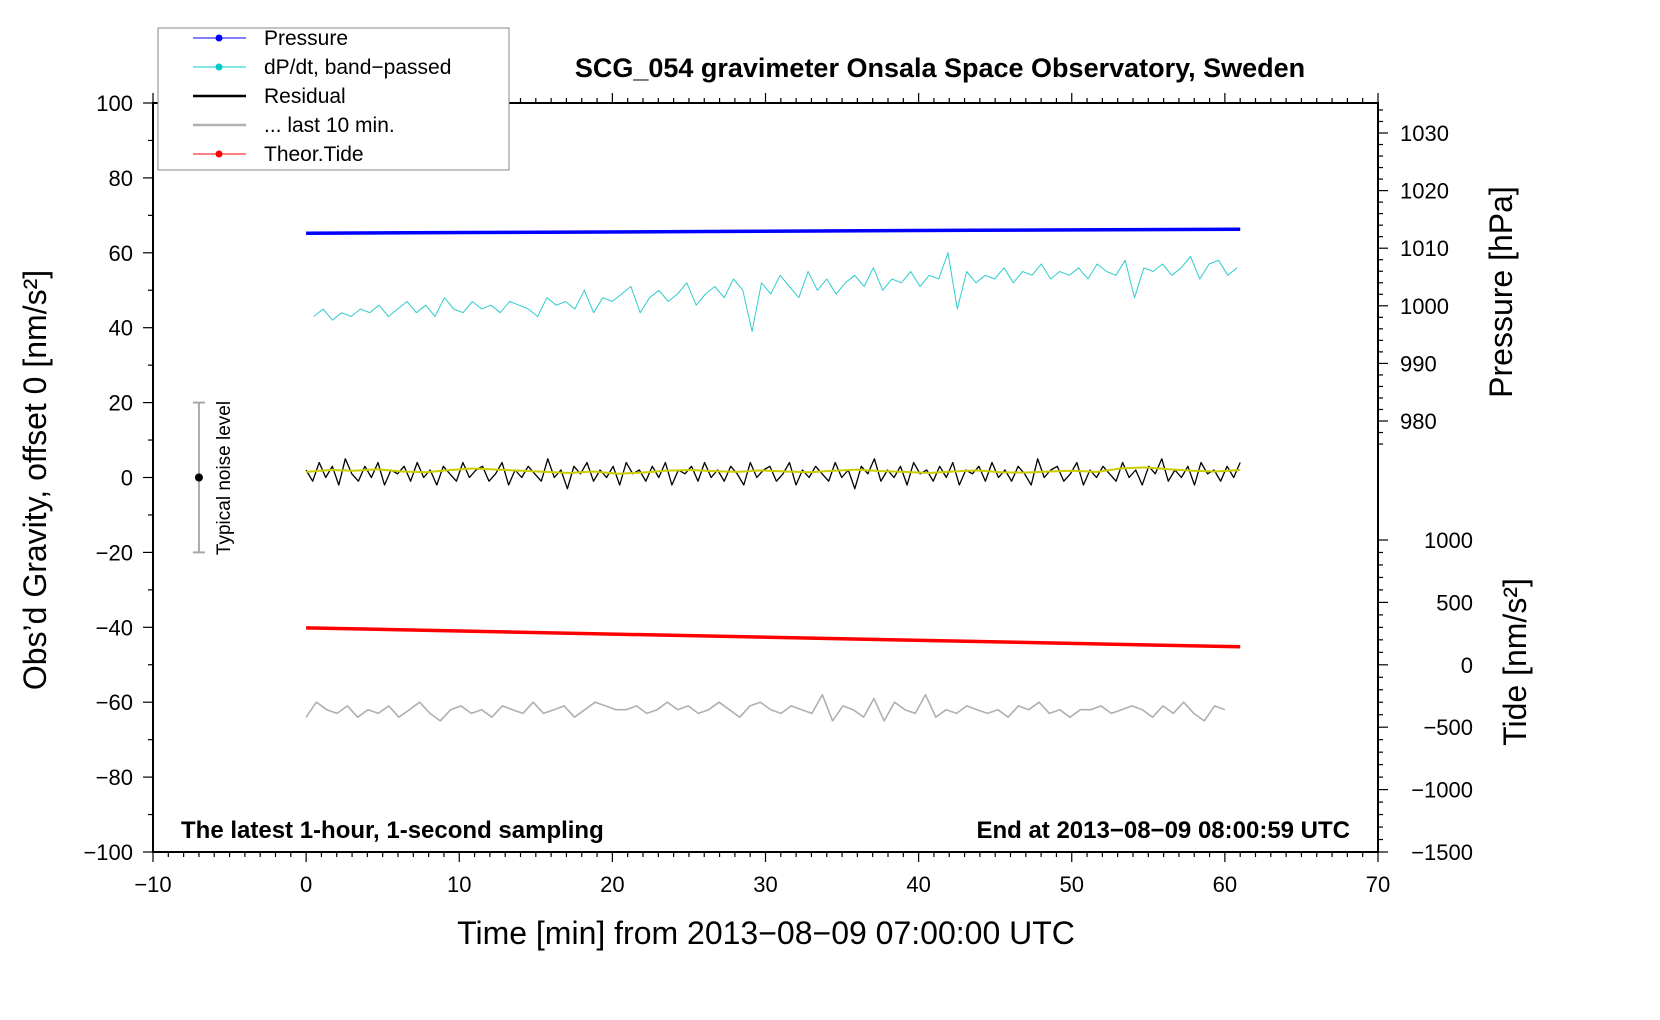  What do you see at coordinates (152, 884) in the screenshot?
I see `x-tick-label: −10` at bounding box center [152, 884].